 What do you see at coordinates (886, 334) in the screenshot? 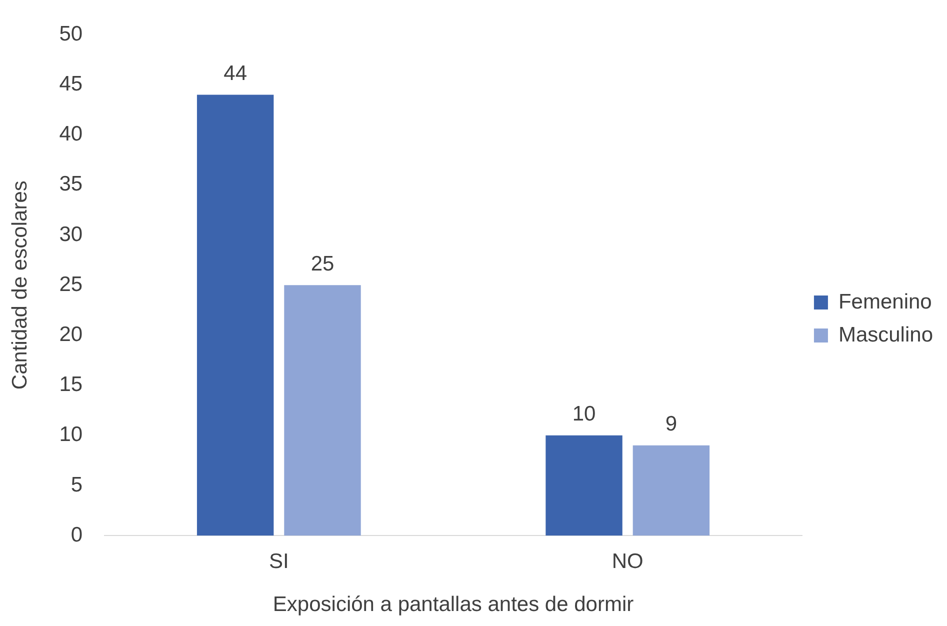
I see `legend-label: Masculino` at bounding box center [886, 334].